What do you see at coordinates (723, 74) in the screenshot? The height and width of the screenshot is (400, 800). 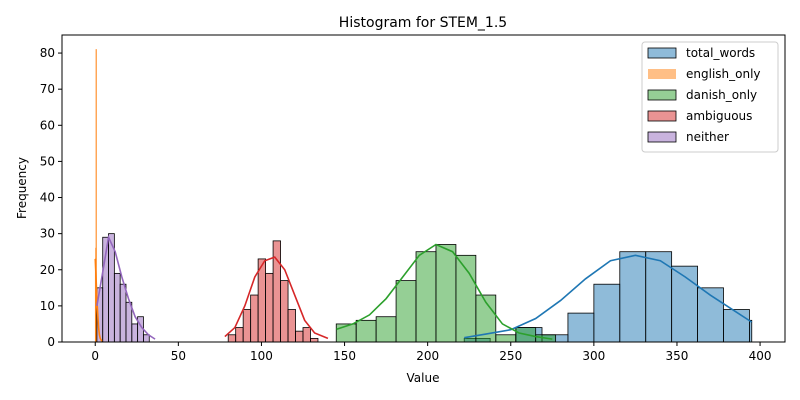 I see `legend-label-english_only: english_only` at bounding box center [723, 74].